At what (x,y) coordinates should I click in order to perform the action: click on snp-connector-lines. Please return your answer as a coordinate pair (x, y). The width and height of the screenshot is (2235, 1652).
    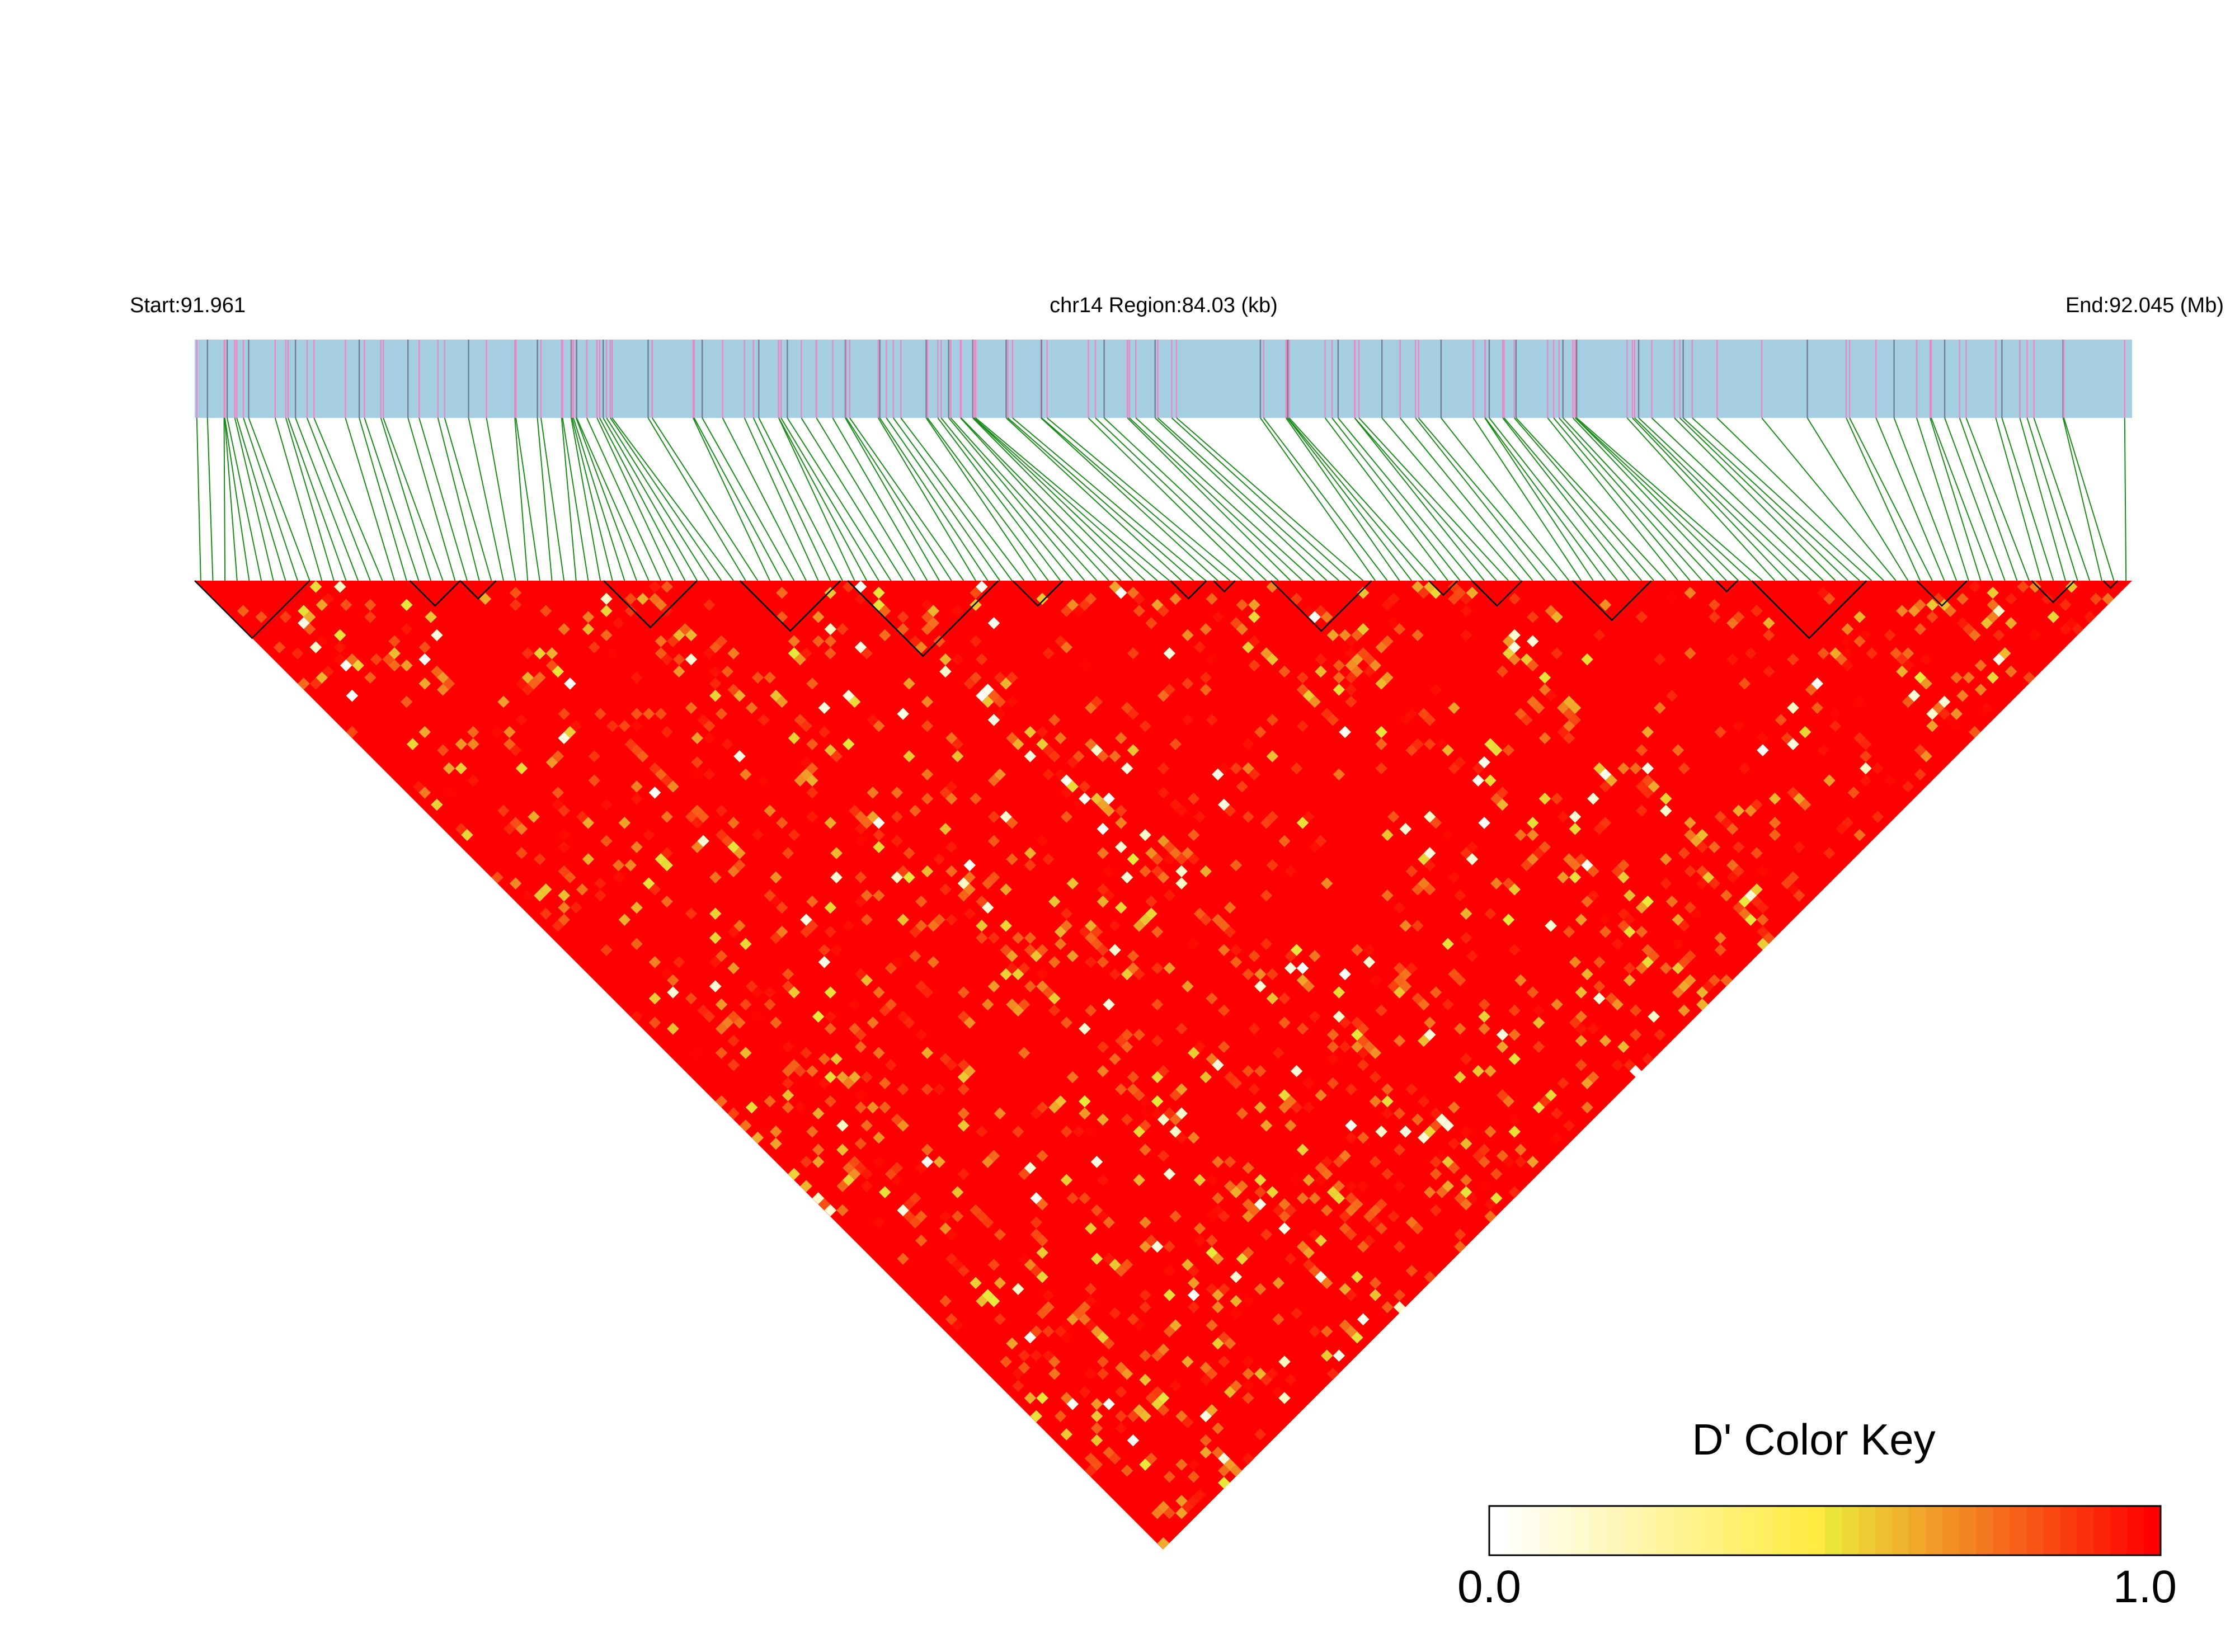
    Looking at the image, I should click on (1161, 499).